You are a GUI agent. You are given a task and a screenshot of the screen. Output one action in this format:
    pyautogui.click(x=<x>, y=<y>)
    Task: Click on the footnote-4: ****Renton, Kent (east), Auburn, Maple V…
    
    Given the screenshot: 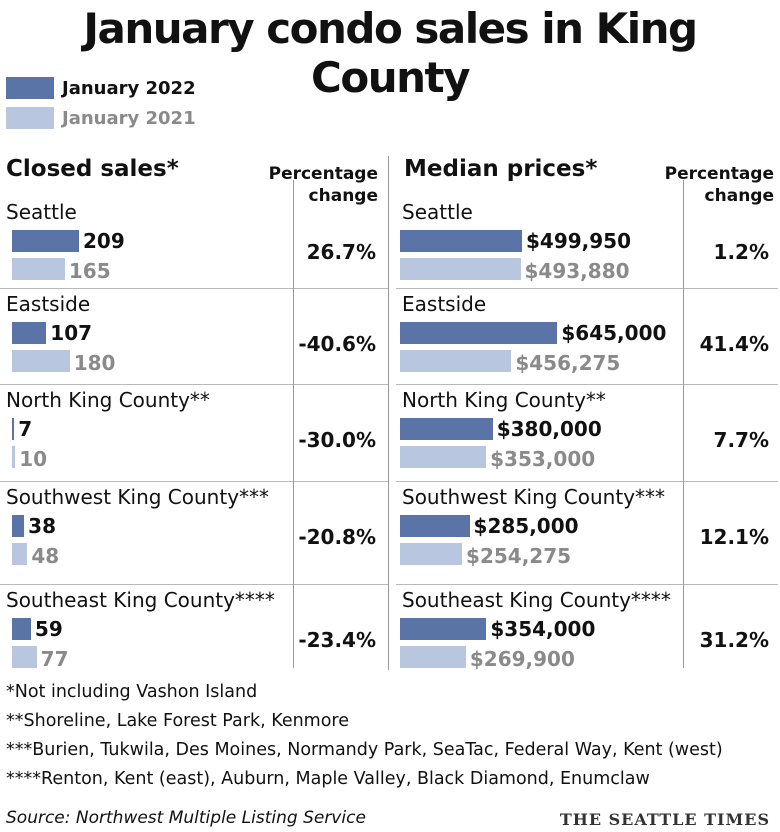 What is the action you would take?
    pyautogui.click(x=328, y=779)
    